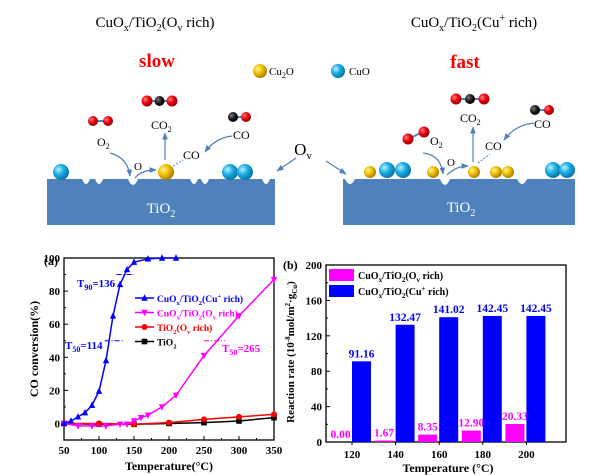  I want to click on y-tick-label-b: 0, so click(320, 443).